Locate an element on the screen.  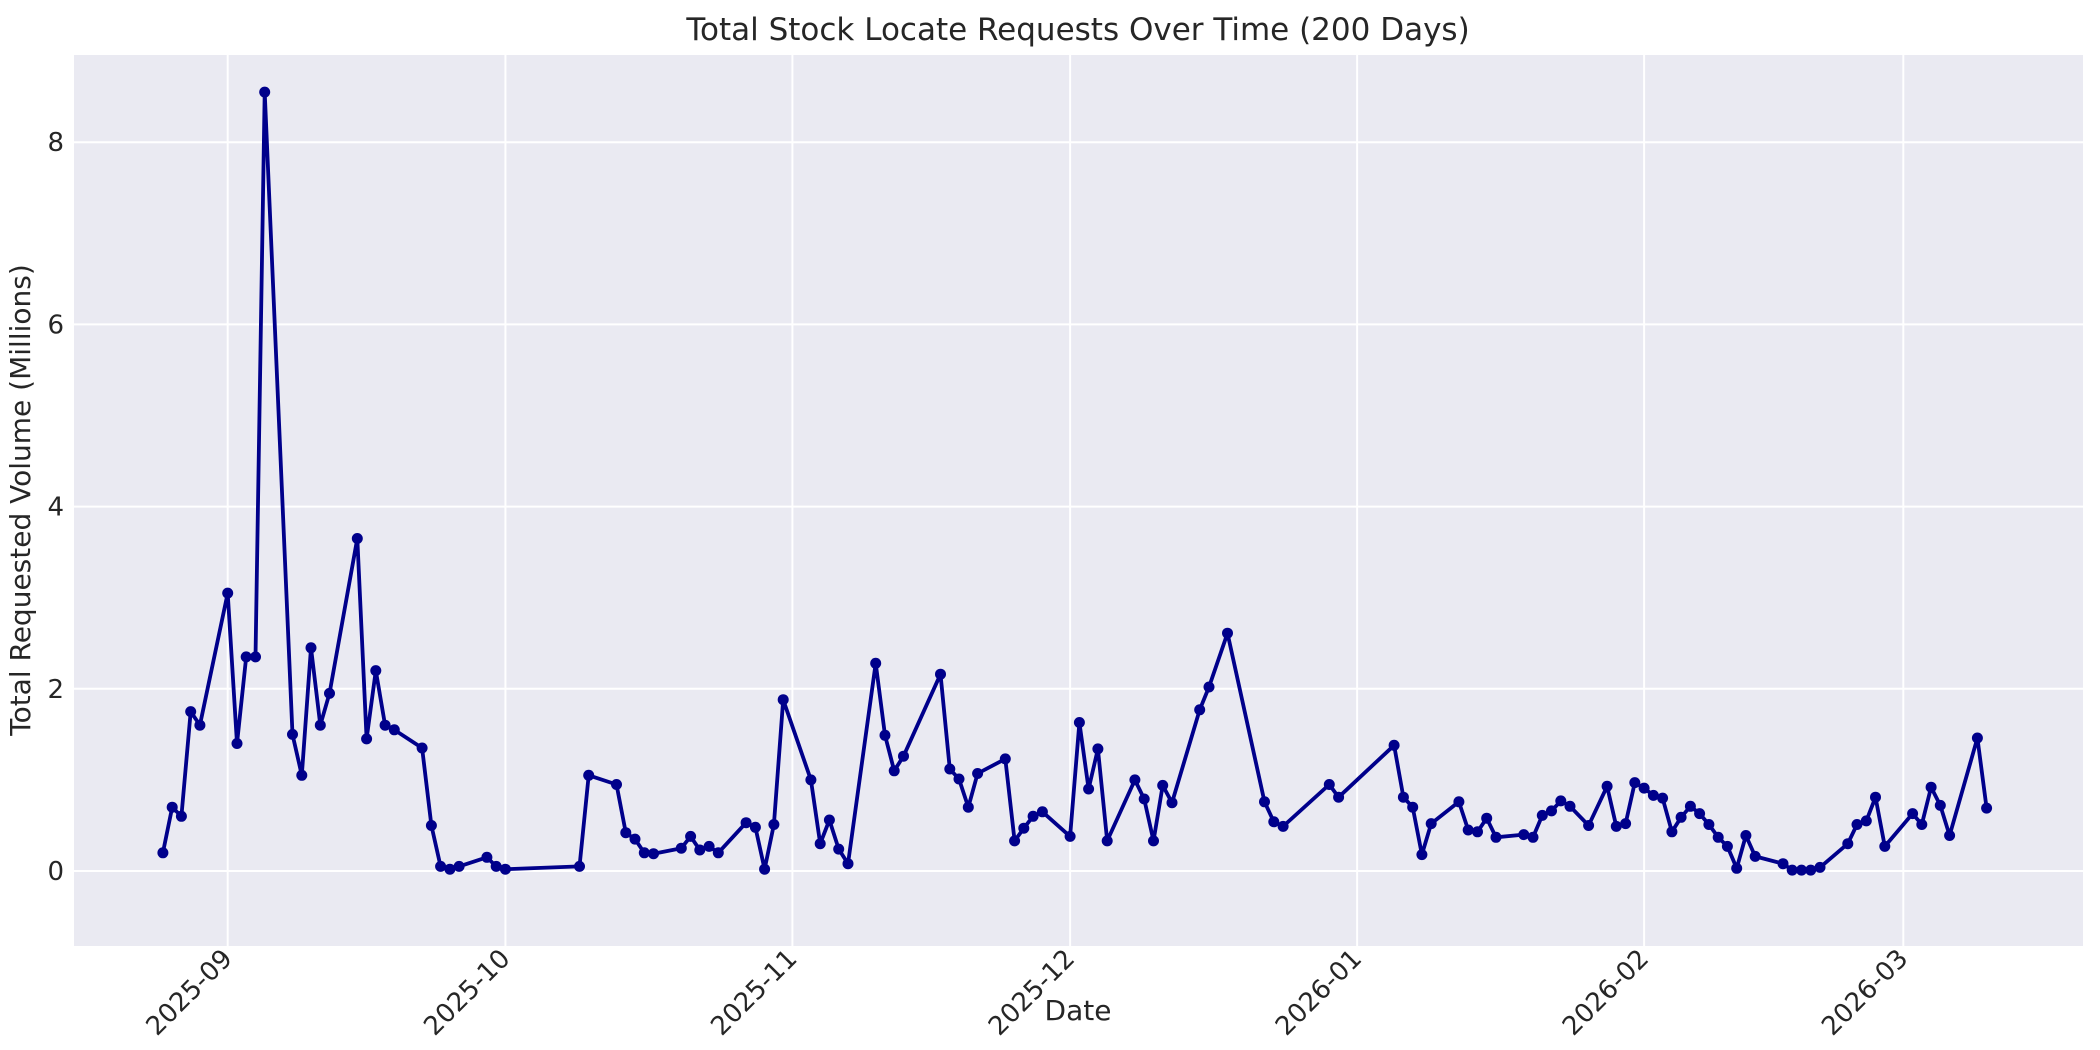
x-axis-label: Date is located at coordinates (1078, 1010).